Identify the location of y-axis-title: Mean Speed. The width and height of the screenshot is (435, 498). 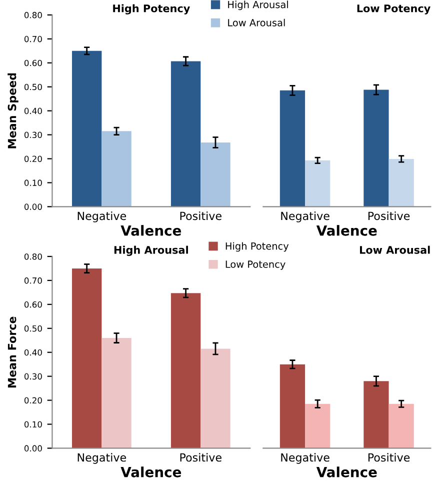
(13, 110).